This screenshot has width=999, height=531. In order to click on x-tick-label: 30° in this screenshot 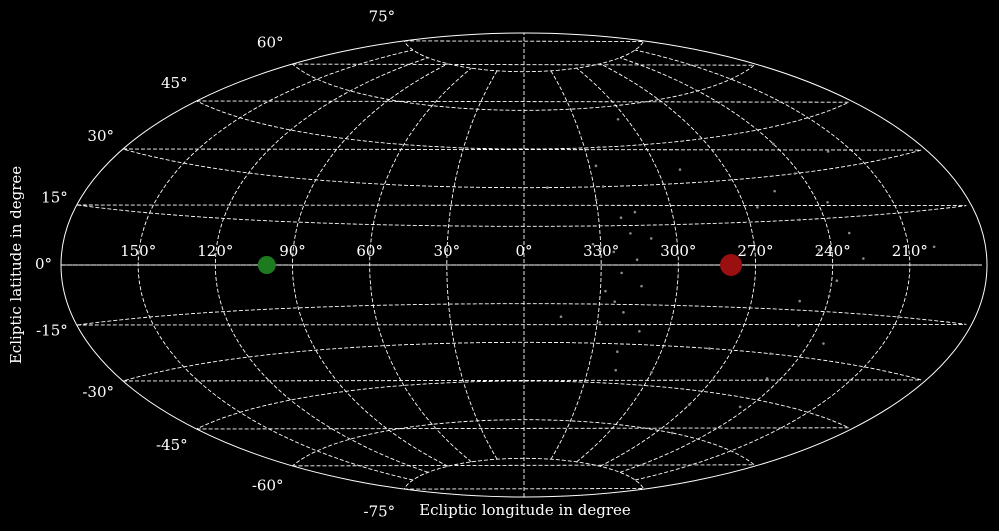, I will do `click(447, 251)`.